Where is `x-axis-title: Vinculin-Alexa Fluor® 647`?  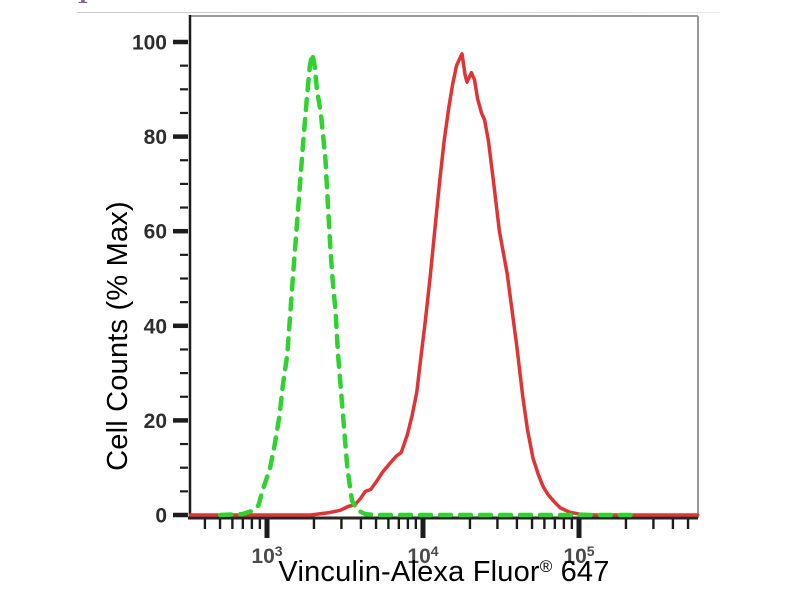 x-axis-title: Vinculin-Alexa Fluor® 647 is located at coordinates (444, 572).